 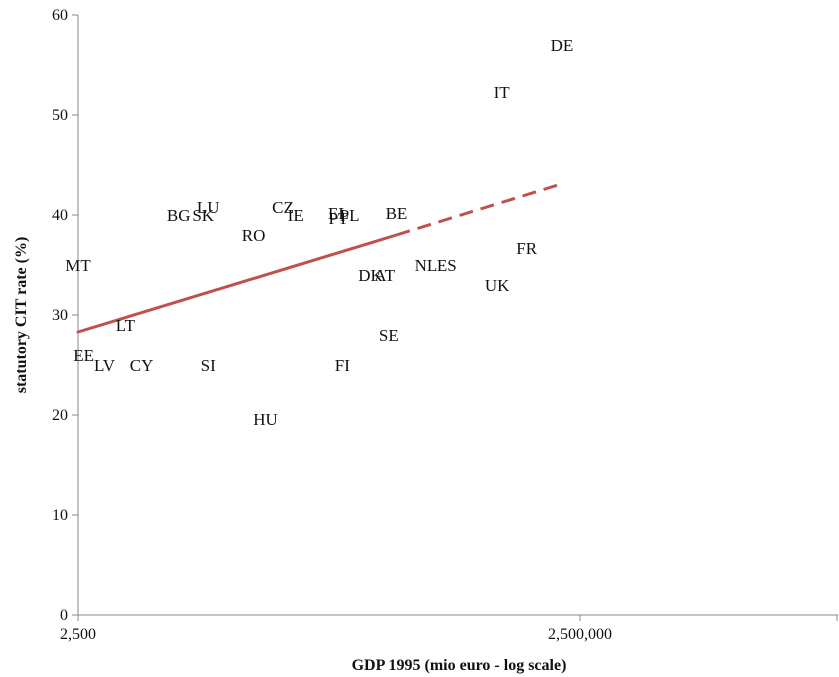 I want to click on x-tick-label: 2,500,000, so click(x=580, y=634).